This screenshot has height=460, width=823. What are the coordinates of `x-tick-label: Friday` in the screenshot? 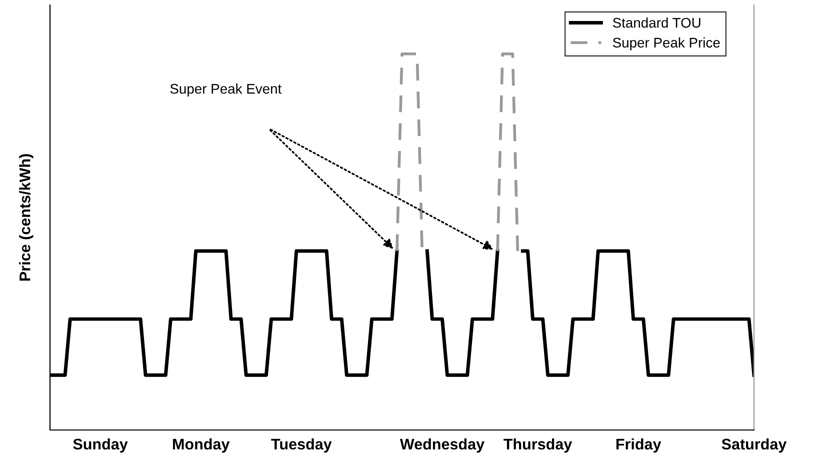 It's located at (639, 445).